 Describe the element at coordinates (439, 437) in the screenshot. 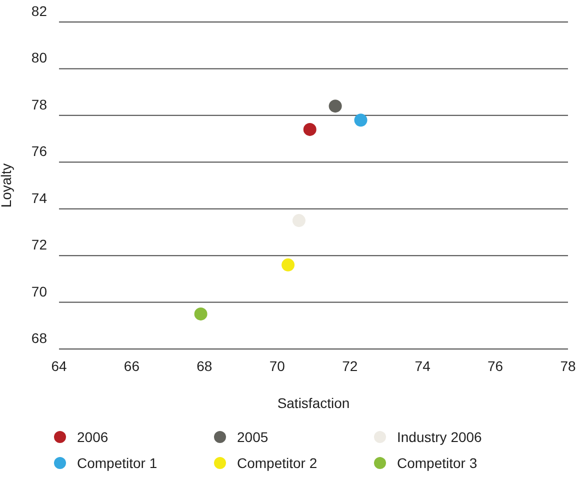

I see `legend-label: Industry 2006` at that location.